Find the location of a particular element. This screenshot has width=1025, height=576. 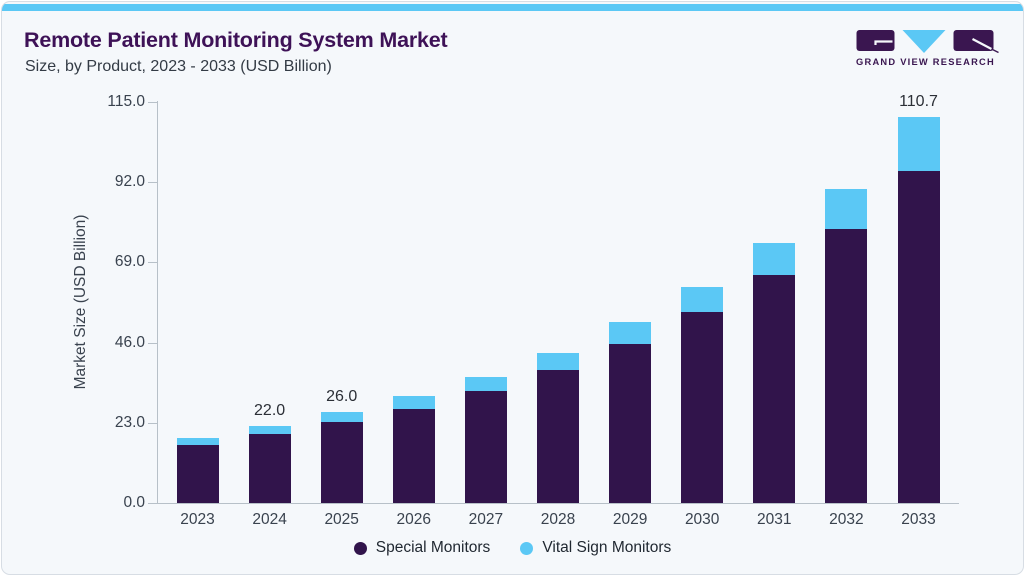

legend-item-special-monitors: Special Monitors is located at coordinates (422, 548).